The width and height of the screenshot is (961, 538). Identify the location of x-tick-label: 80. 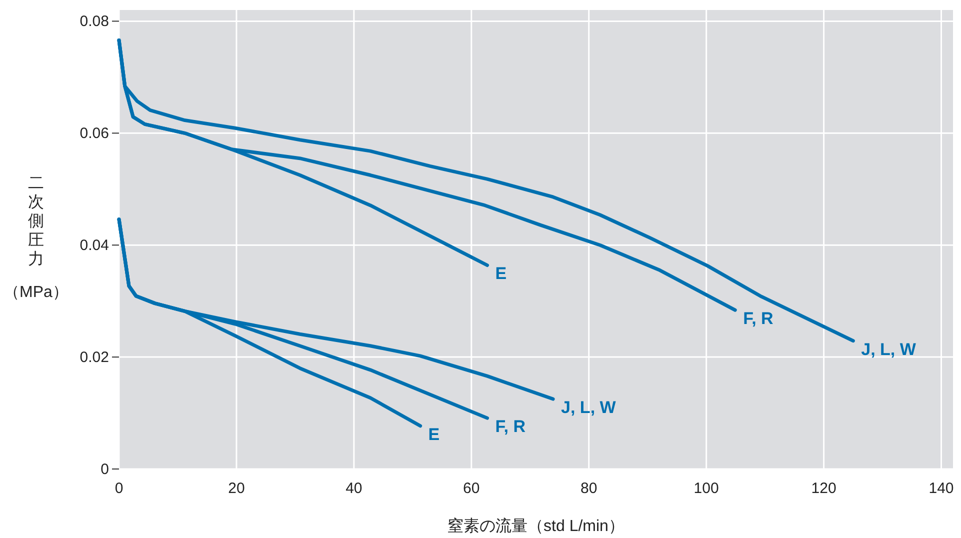
(589, 488).